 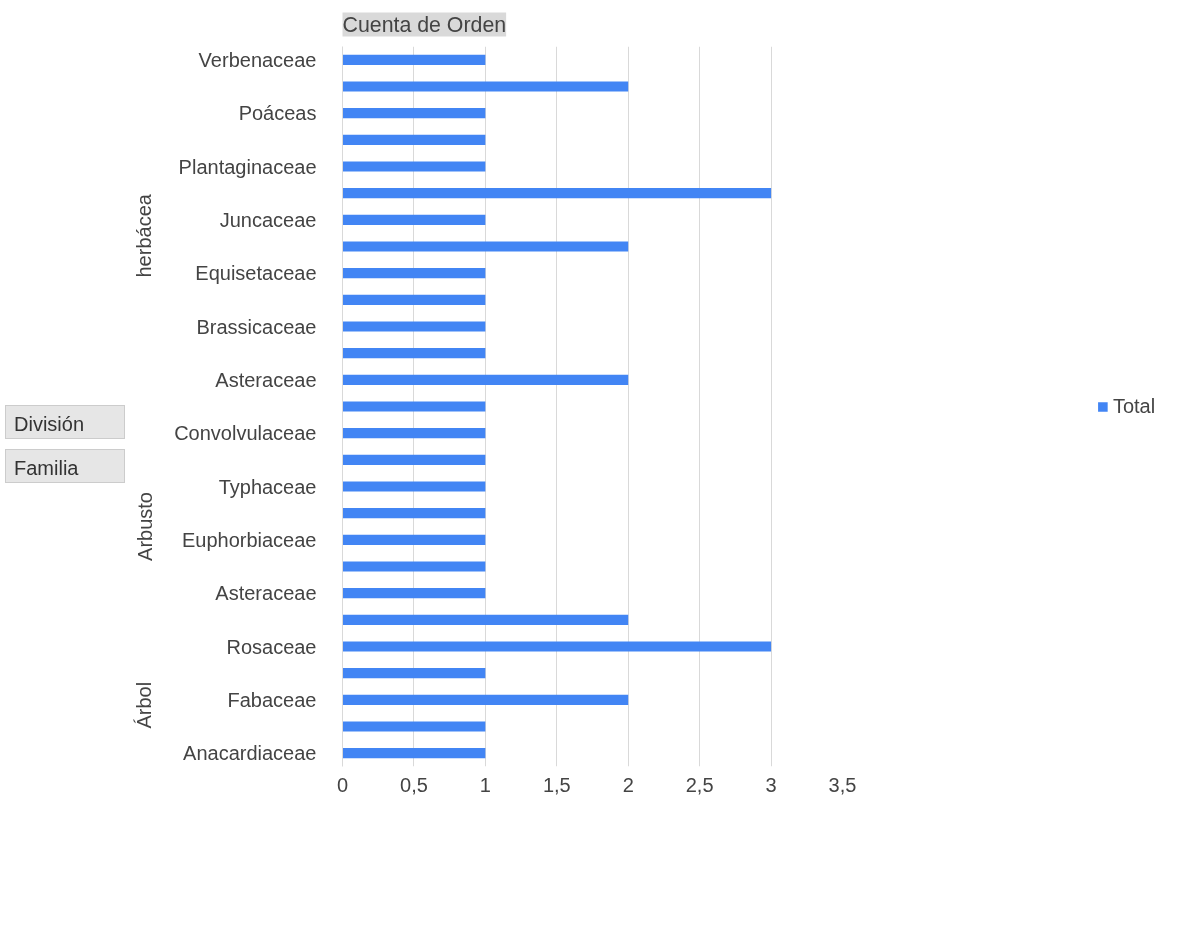 What do you see at coordinates (272, 699) in the screenshot?
I see `y-tick-label: Fabaceae` at bounding box center [272, 699].